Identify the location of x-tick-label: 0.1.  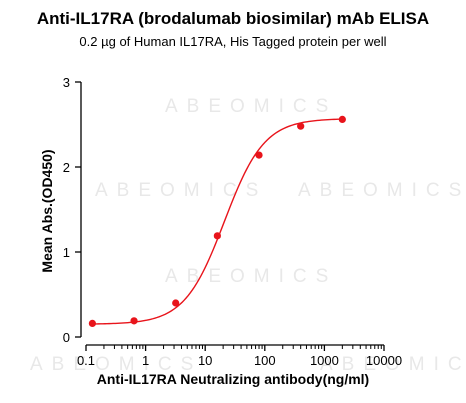
(86, 360).